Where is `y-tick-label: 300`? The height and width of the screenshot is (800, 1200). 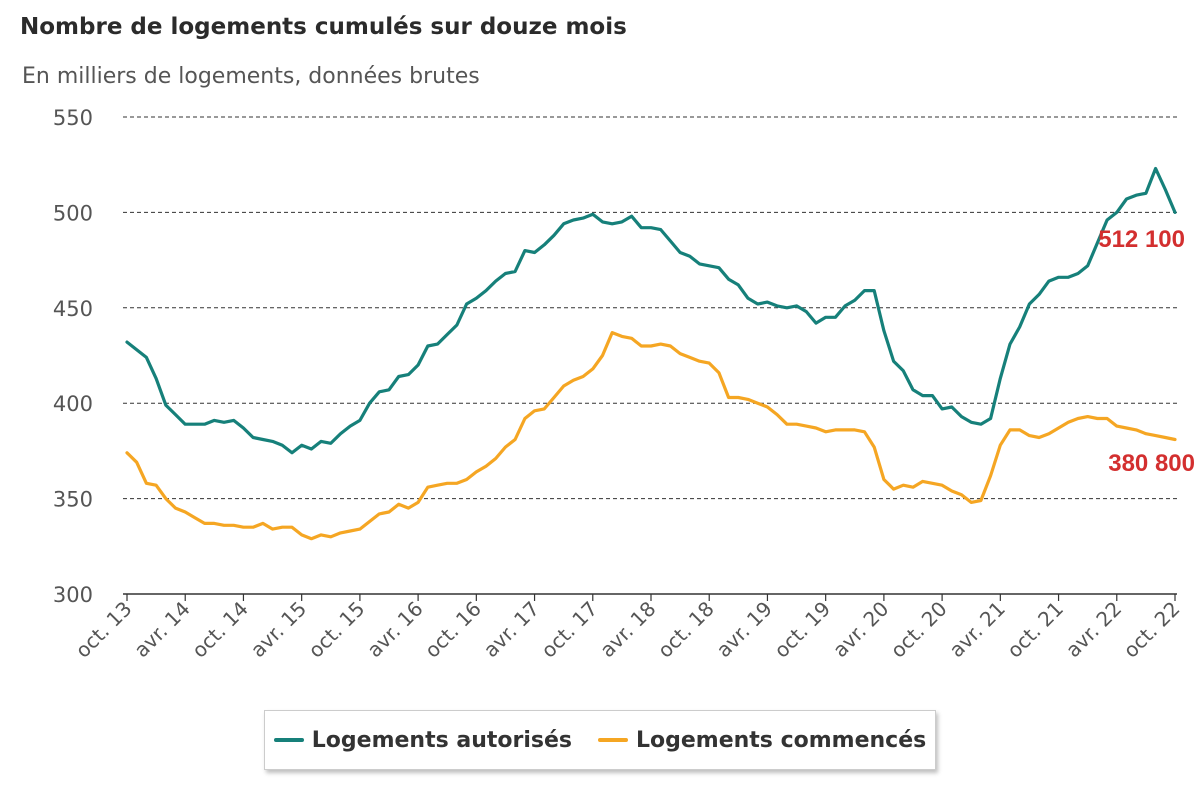
y-tick-label: 300 is located at coordinates (73, 595).